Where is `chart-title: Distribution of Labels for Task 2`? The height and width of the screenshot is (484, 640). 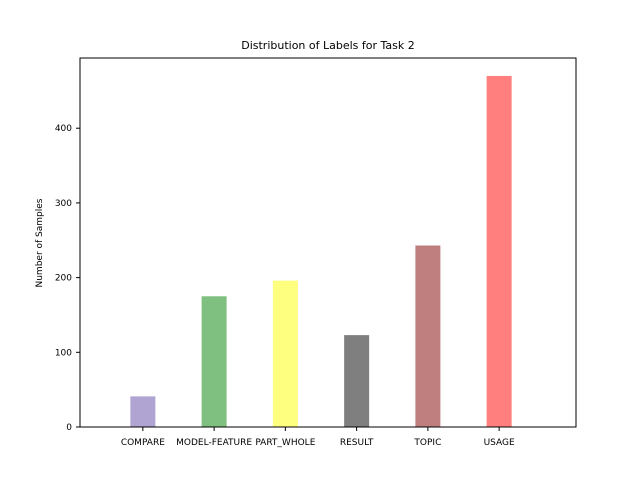
chart-title: Distribution of Labels for Task 2 is located at coordinates (328, 45).